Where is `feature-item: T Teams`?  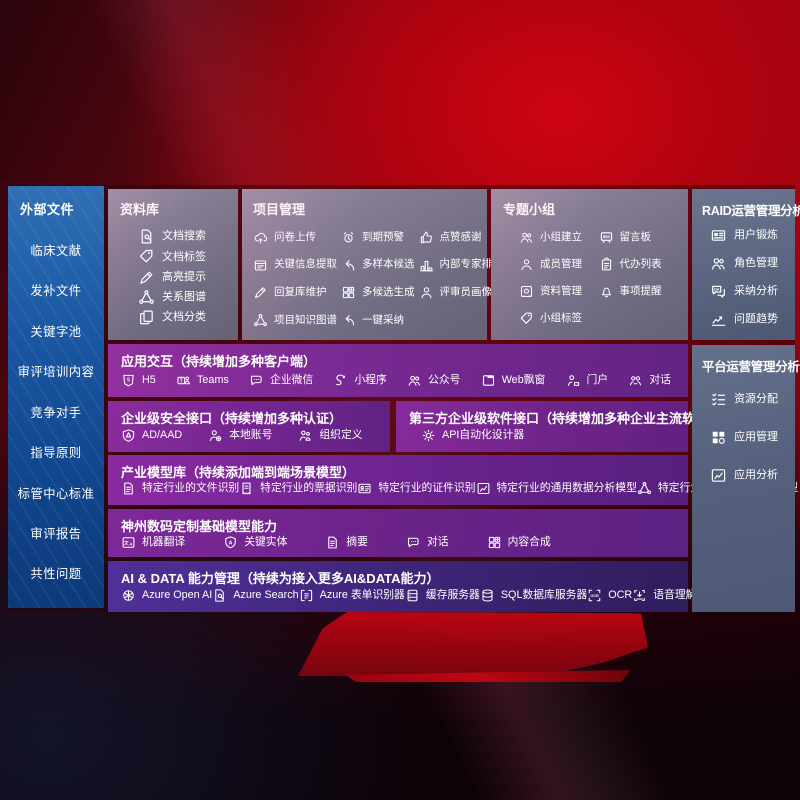 feature-item: T Teams is located at coordinates (202, 380).